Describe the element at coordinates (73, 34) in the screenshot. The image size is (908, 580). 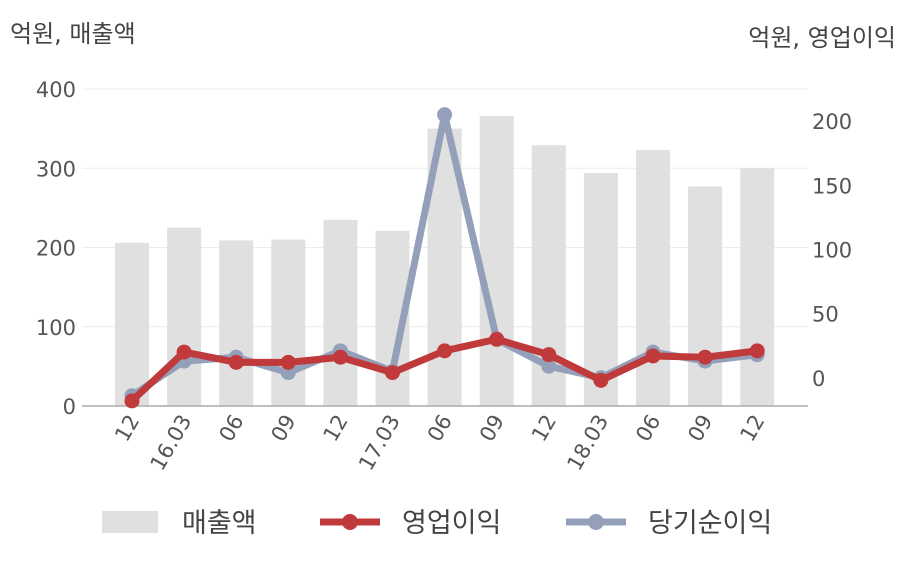
I see `left-axis-unit: 억원, 매출액` at that location.